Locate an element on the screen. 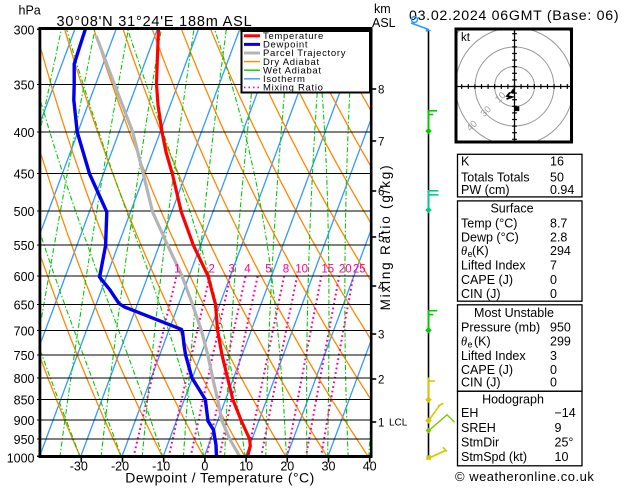 The height and width of the screenshot is (491, 629). svg-text: -10 is located at coordinates (161, 467).